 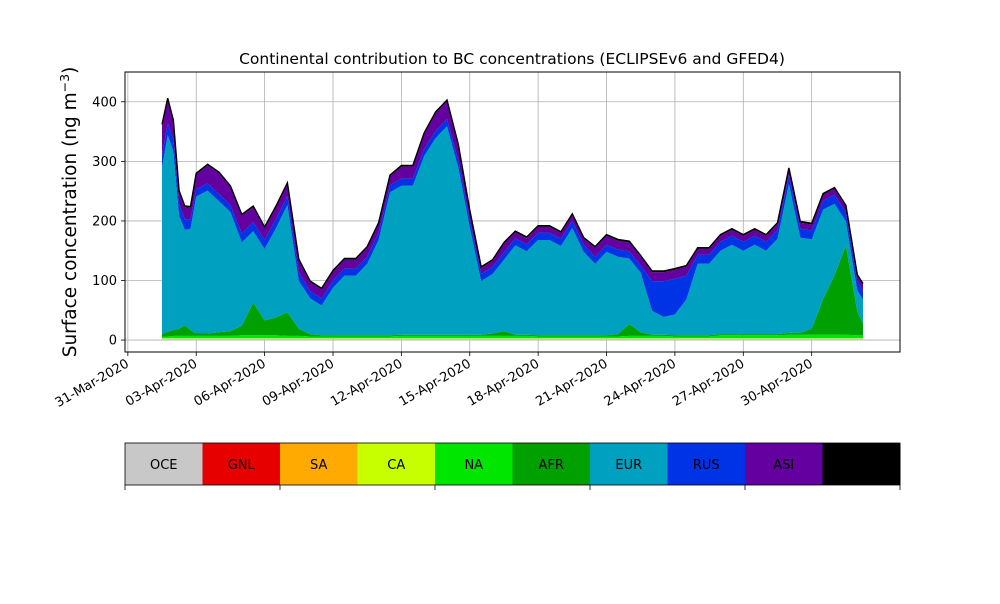 I want to click on x-tick-label: 24-Apr-2020, so click(x=640, y=382).